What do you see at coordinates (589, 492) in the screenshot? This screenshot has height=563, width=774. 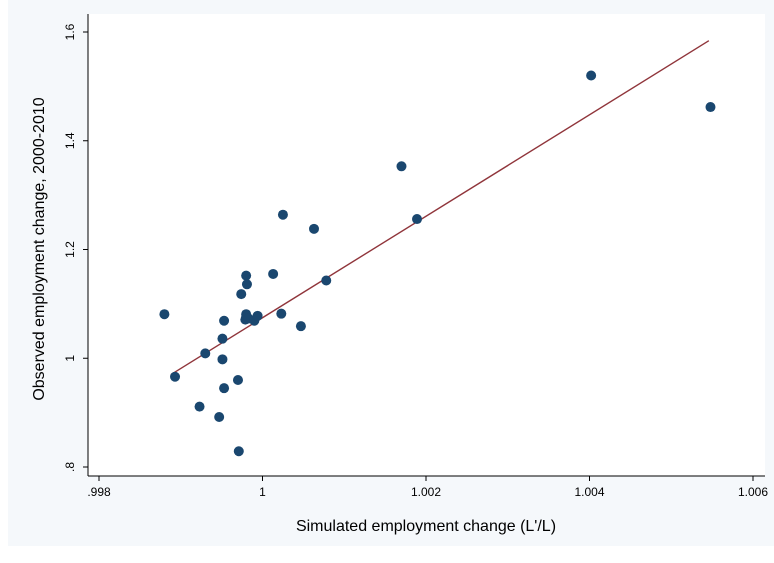 I see `x-tick-label: 1.004` at bounding box center [589, 492].